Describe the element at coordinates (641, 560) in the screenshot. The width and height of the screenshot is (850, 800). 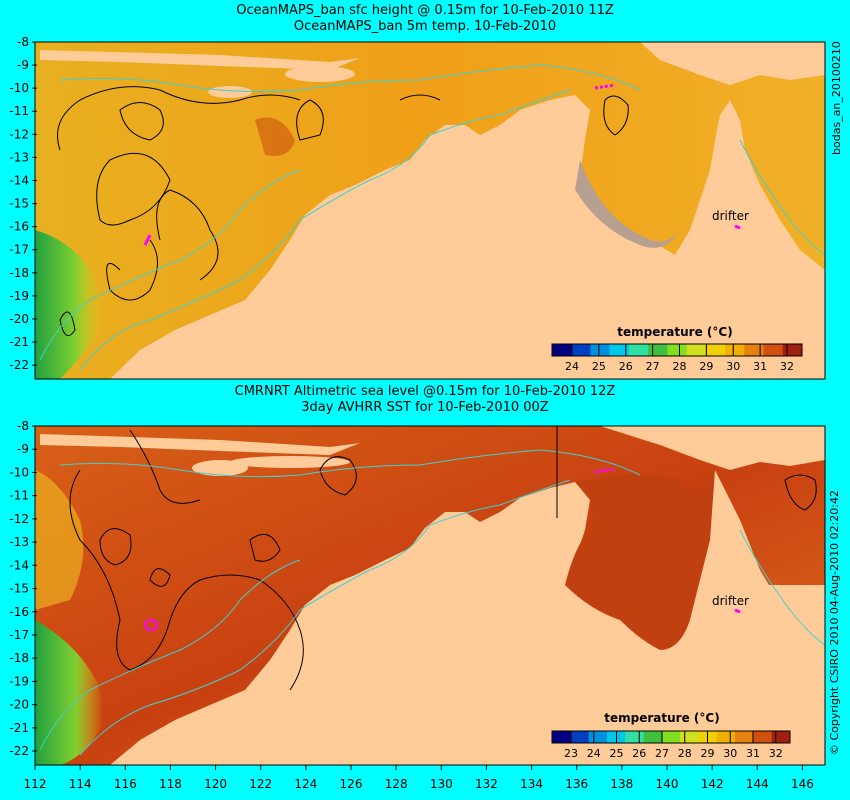
I see `panel-2-cape-york` at that location.